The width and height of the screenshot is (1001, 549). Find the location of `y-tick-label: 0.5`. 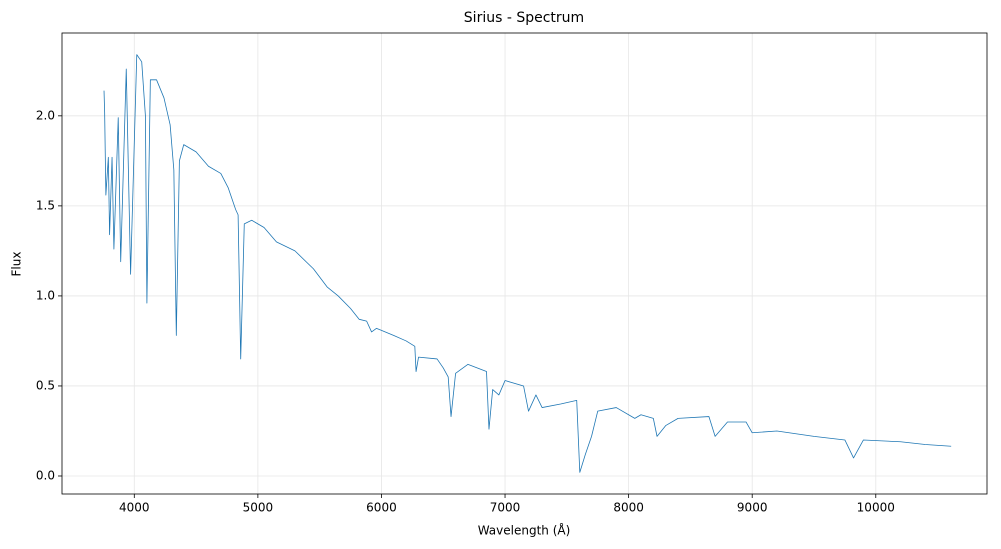

y-tick-label: 0.5 is located at coordinates (45, 385).